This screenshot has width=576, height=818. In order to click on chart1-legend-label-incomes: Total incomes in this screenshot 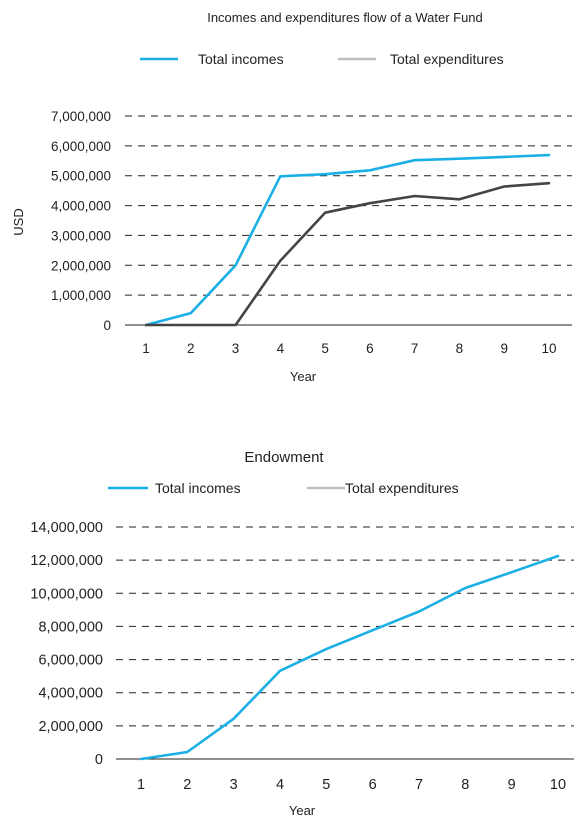, I will do `click(241, 59)`.